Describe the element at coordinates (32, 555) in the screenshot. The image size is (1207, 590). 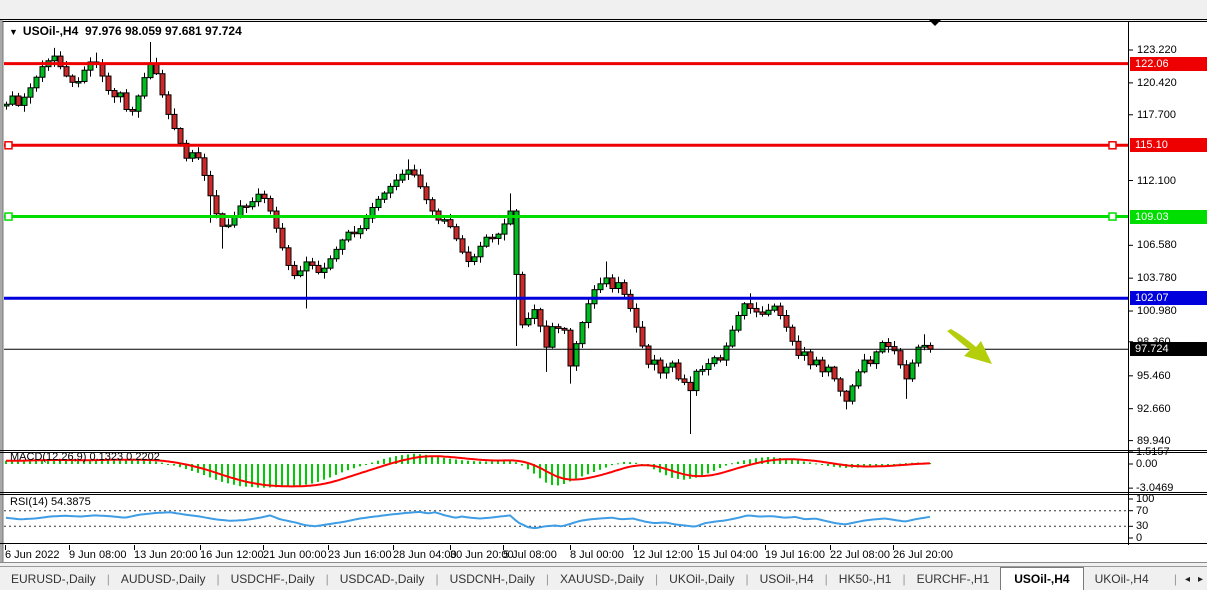
I see `date-tick-label: 6 Jun 2022` at that location.